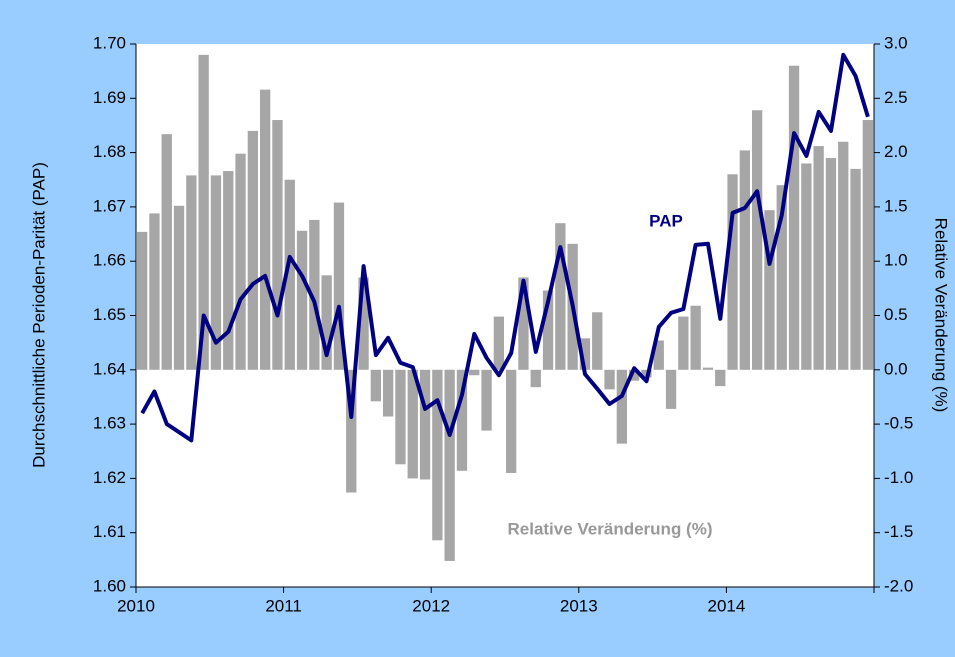 The height and width of the screenshot is (657, 955). Describe the element at coordinates (136, 605) in the screenshot. I see `x-tick-label: 2010` at that location.